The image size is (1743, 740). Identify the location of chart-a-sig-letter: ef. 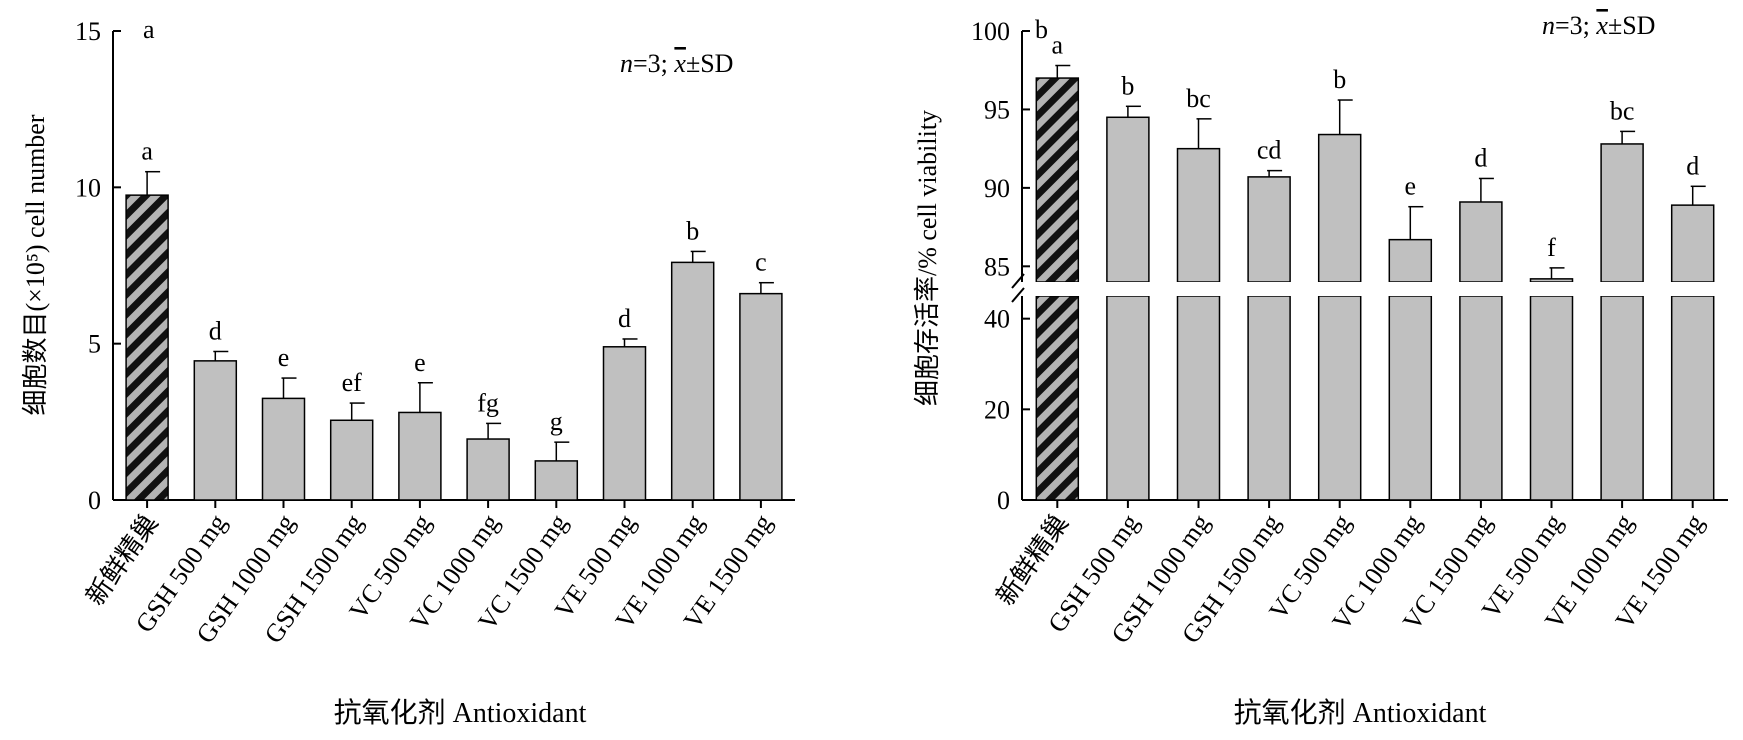
(352, 382).